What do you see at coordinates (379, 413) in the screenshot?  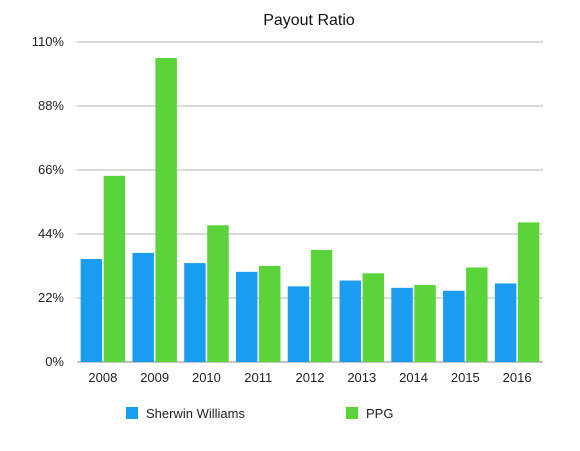 I see `legend-label: PPG` at bounding box center [379, 413].